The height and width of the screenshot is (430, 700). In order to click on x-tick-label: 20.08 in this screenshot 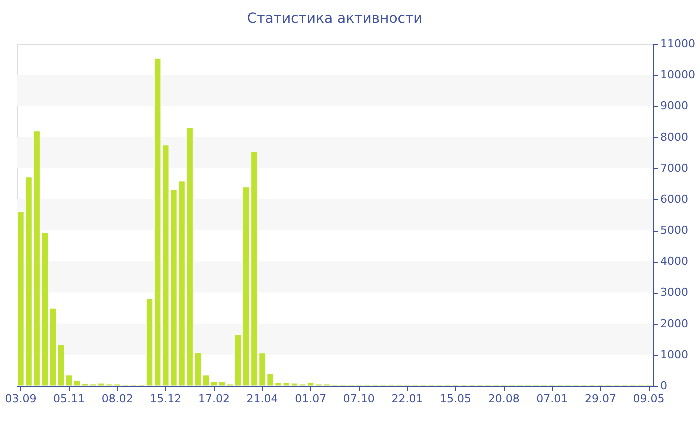, I will do `click(504, 399)`.